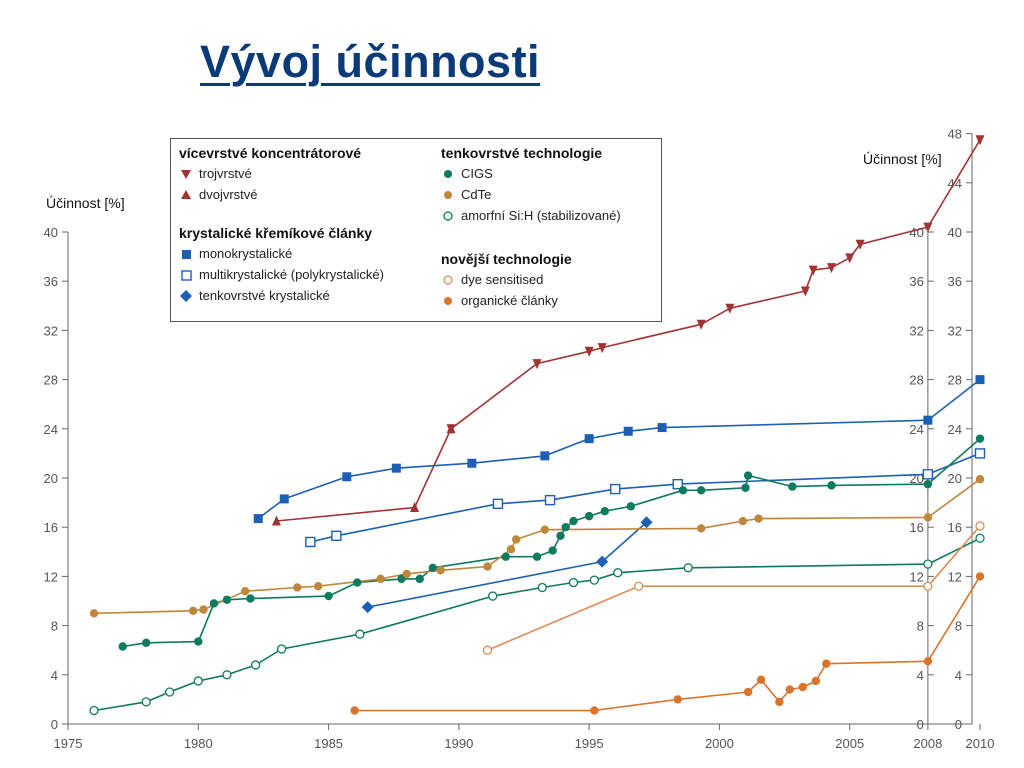  I want to click on year-2008-y-tick-label: 40, so click(916, 232).